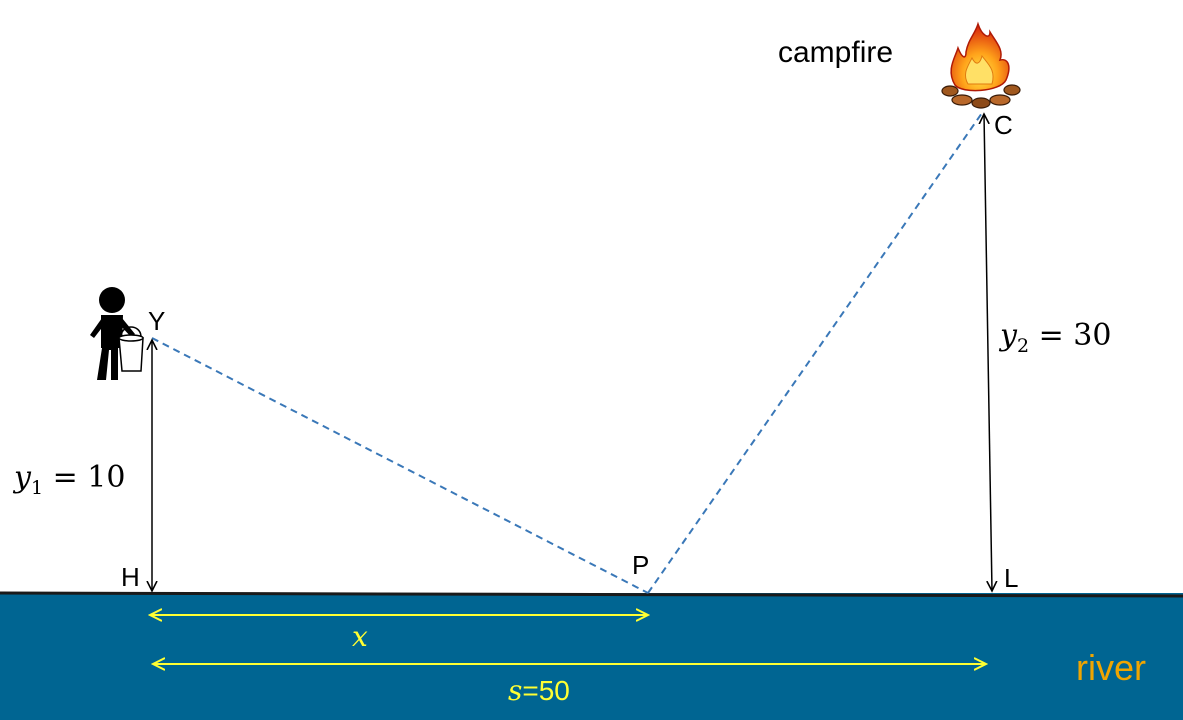 This screenshot has height=720, width=1183. I want to click on y1-sub: 1, so click(37, 488).